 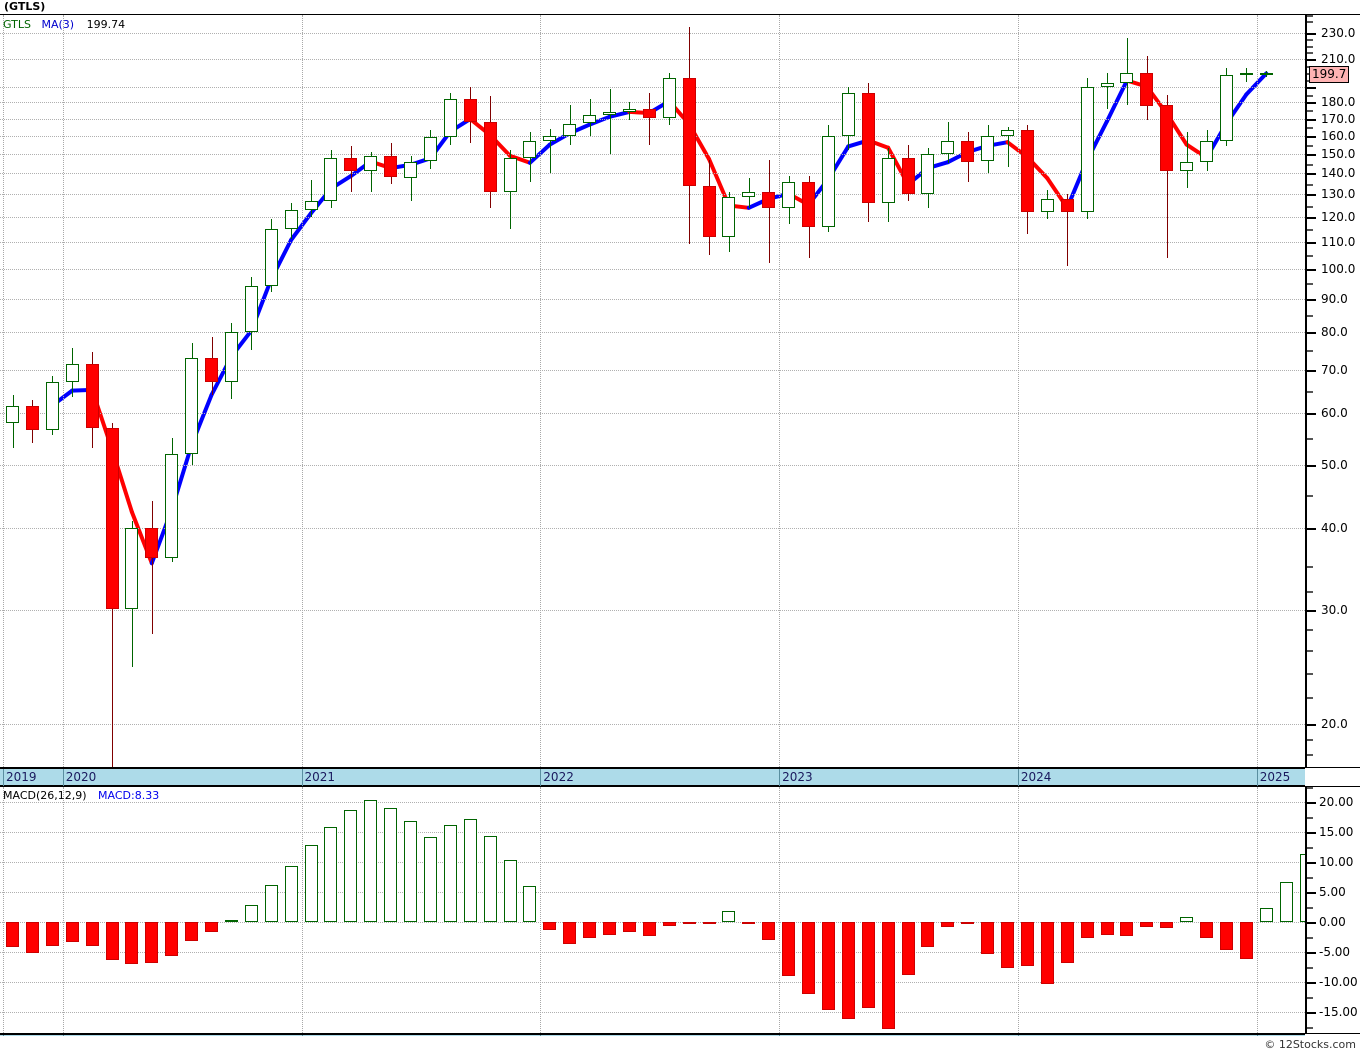 I want to click on price-date-axis: 2019 2020 2021 2022 2023 2024 2025, so click(x=652, y=777).